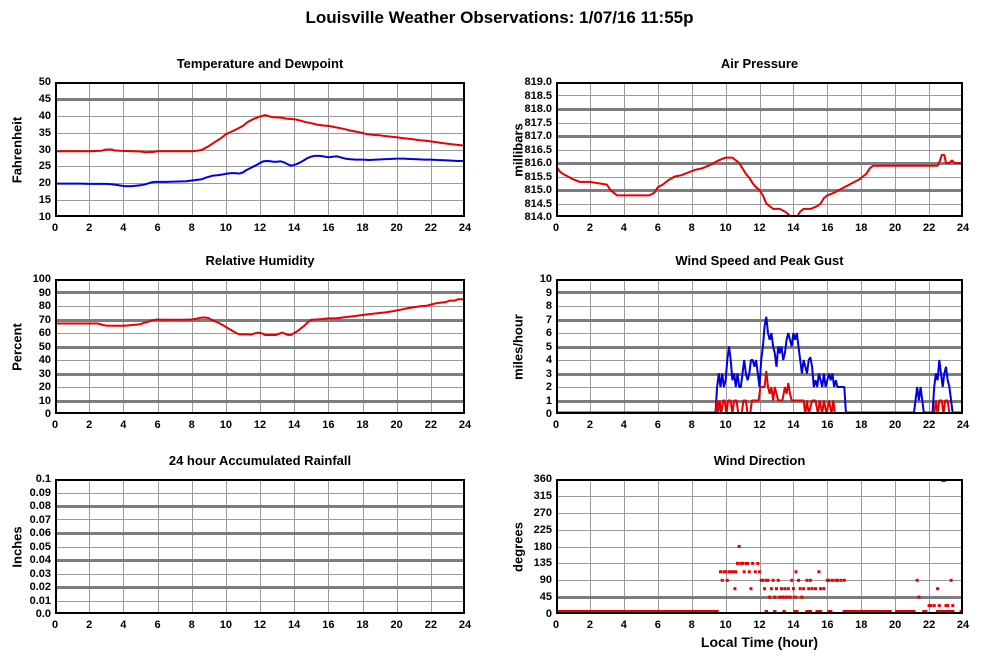  Describe the element at coordinates (40, 587) in the screenshot. I see `accumulated-rainfall-ytick-label: 0.02` at that location.